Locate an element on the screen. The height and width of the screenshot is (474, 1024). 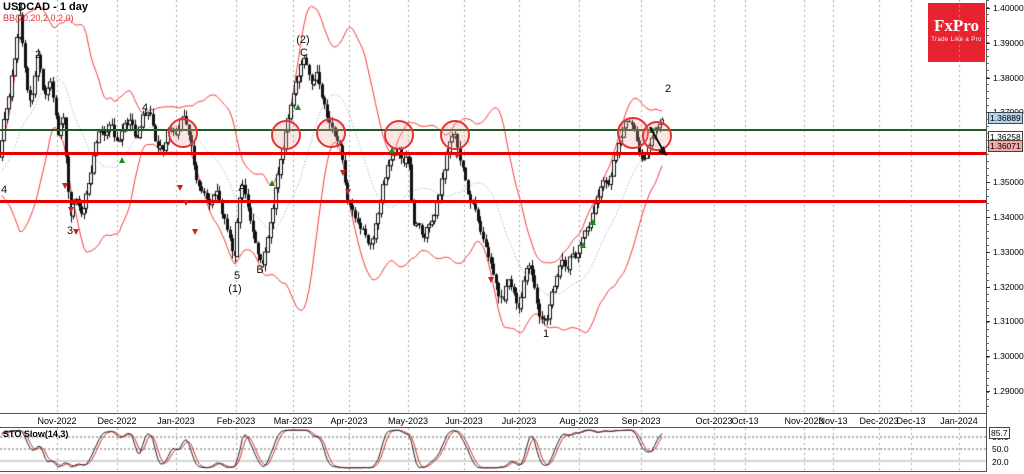
price-tag-current: 1.36889 is located at coordinates (1005, 118).